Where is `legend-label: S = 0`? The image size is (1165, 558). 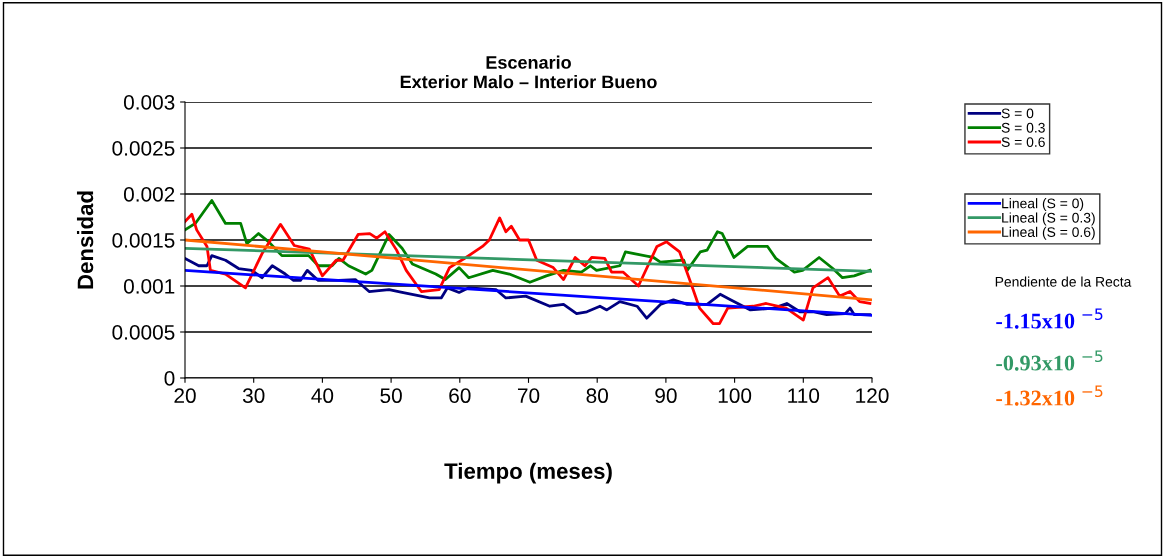 legend-label: S = 0 is located at coordinates (1017, 113).